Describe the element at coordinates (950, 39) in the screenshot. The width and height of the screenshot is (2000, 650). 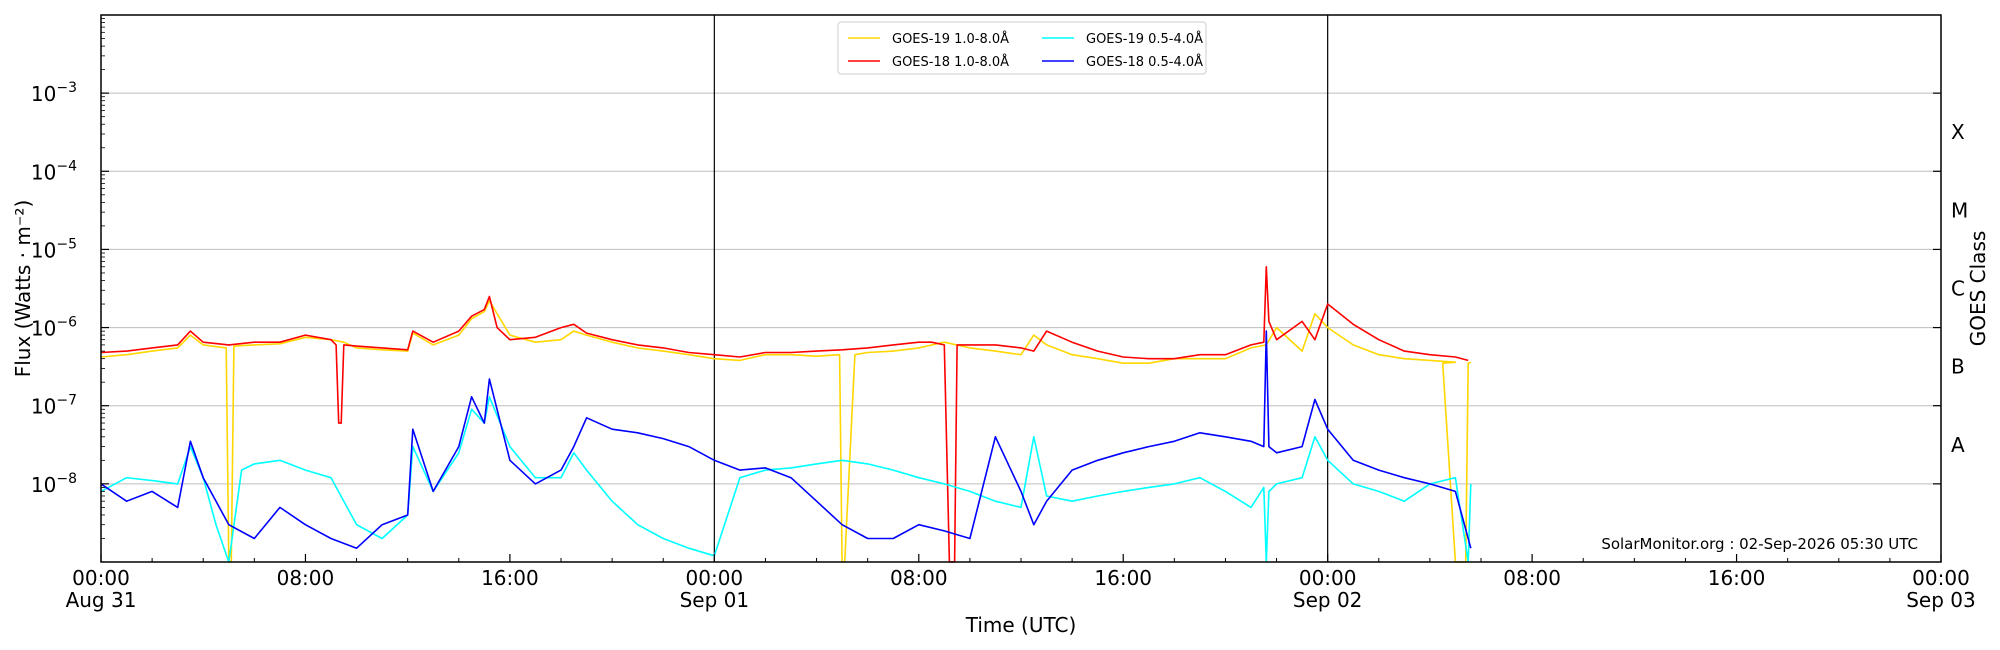
I see `legend-label: GOES-19 1.0-8.0Å` at that location.